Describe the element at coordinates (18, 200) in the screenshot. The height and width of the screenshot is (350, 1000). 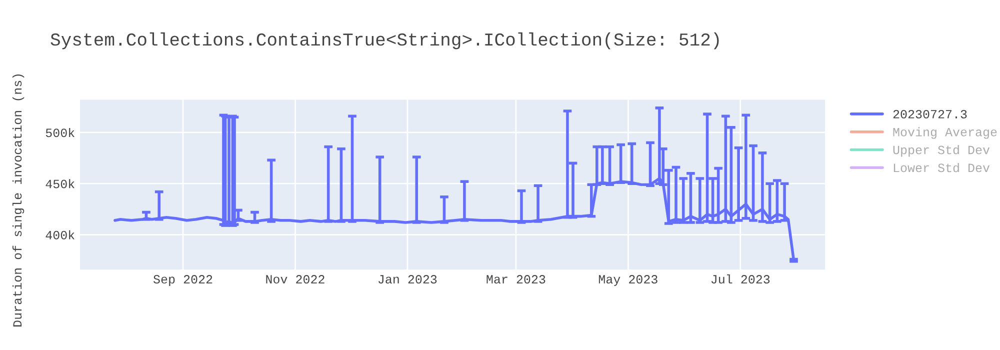
I see `y-axis-title: Duration of single invocation (ns)` at that location.